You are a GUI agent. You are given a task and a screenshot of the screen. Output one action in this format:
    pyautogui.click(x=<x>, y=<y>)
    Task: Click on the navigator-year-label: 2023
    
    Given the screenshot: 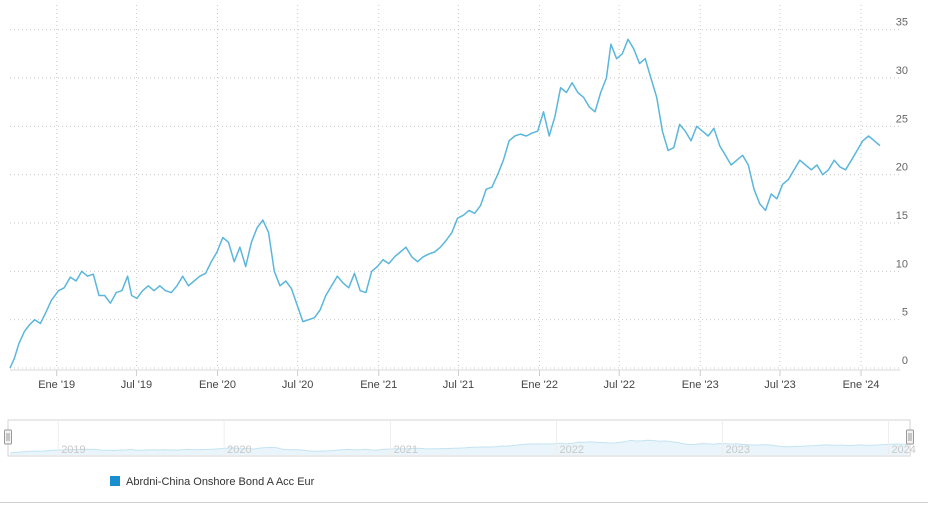 What is the action you would take?
    pyautogui.click(x=737, y=450)
    